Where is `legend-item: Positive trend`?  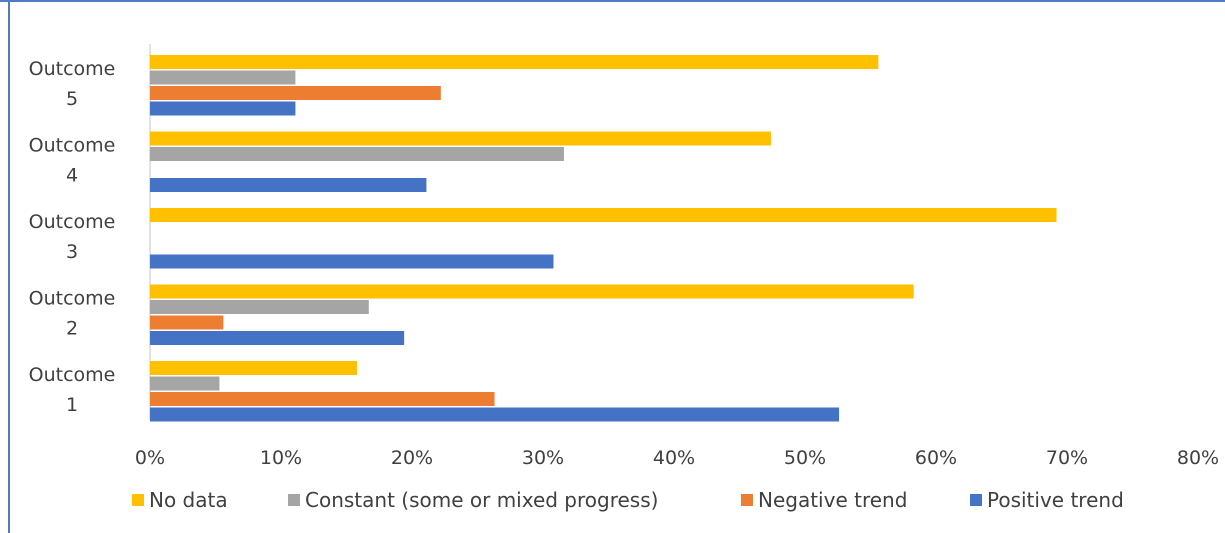 legend-item: Positive trend is located at coordinates (1047, 500).